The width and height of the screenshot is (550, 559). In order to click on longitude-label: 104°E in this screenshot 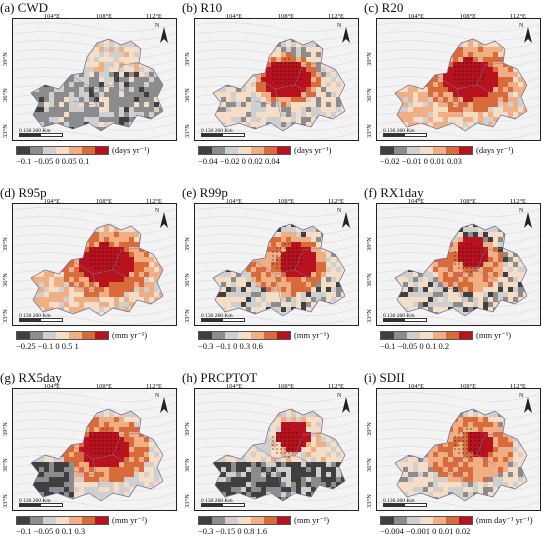, I will do `click(416, 16)`.